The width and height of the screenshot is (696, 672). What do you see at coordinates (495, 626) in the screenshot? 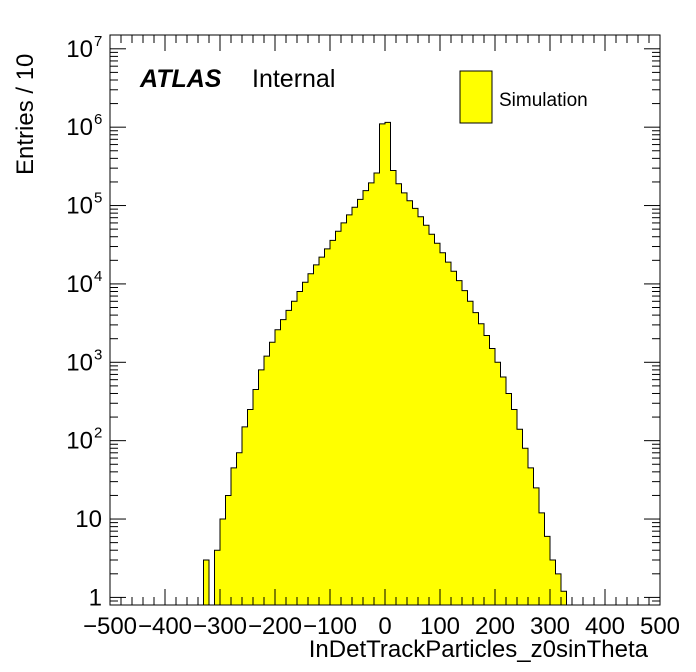
I see `x-tick-label: 200` at bounding box center [495, 626].